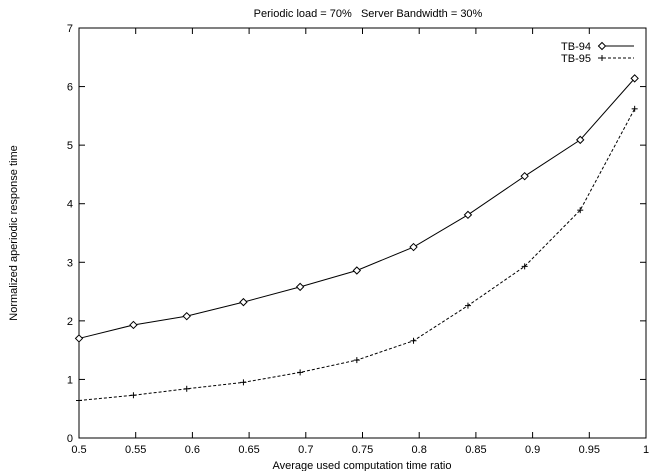 This screenshot has height=471, width=650. I want to click on legend-item-tb-95: TB-95, so click(597, 59).